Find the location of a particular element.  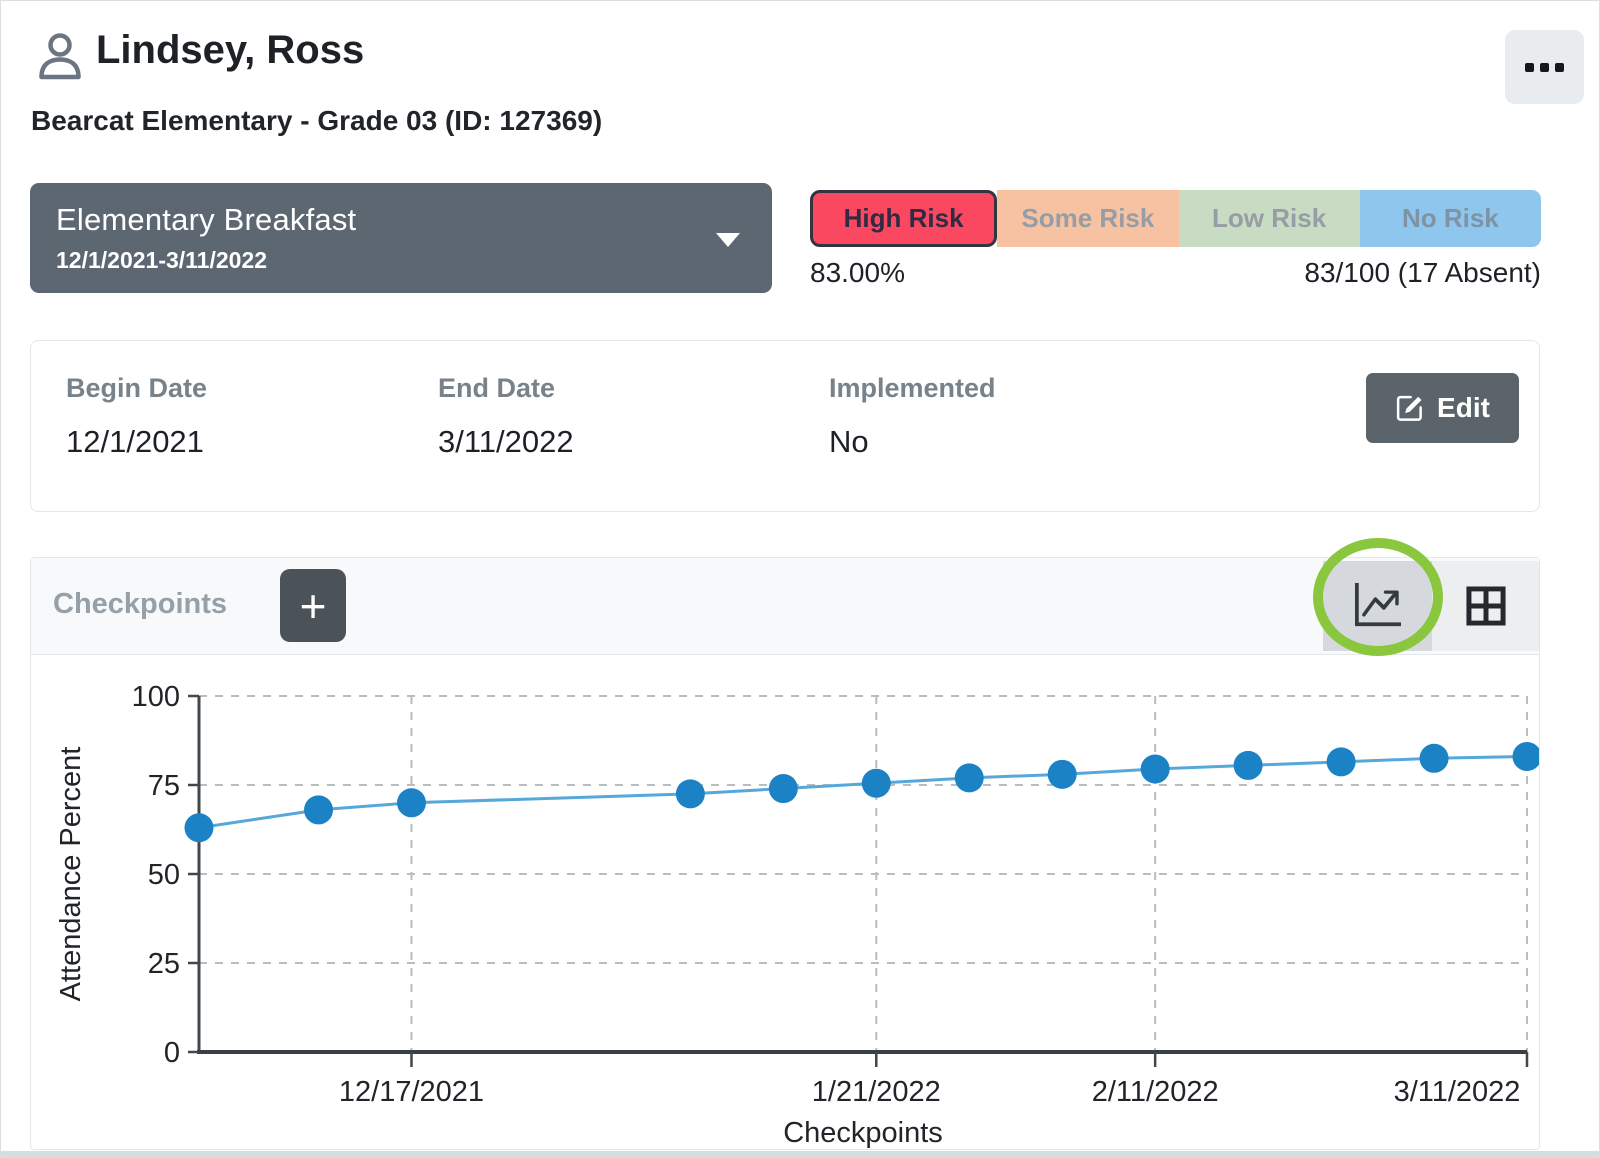

attendance-percent-value: 83.00% is located at coordinates (857, 272).